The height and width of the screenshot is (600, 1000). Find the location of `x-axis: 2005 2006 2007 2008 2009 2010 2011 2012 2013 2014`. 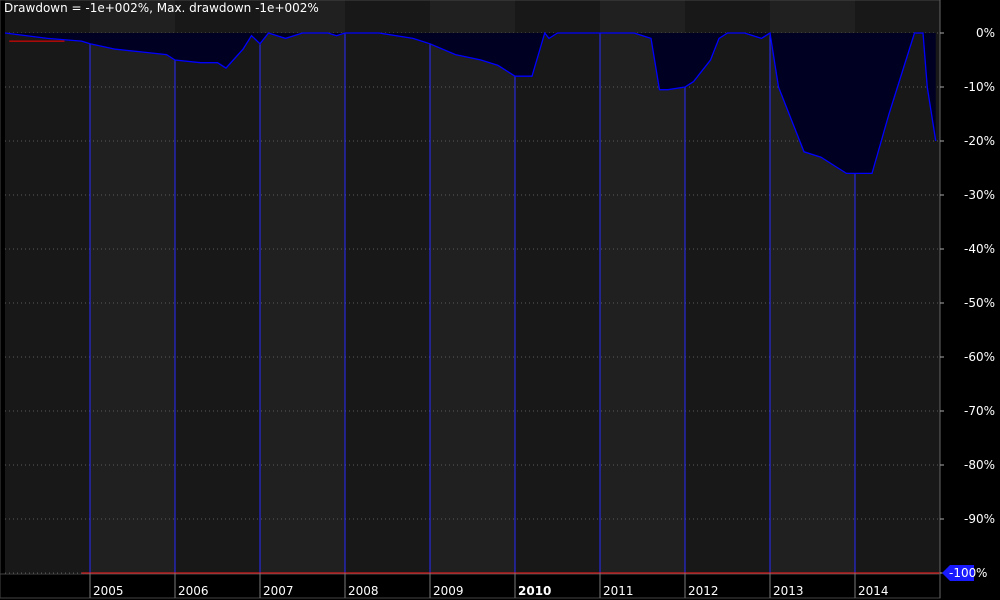

x-axis: 2005 2006 2007 2008 2009 2010 2011 2012 2013 2014 is located at coordinates (470, 585).